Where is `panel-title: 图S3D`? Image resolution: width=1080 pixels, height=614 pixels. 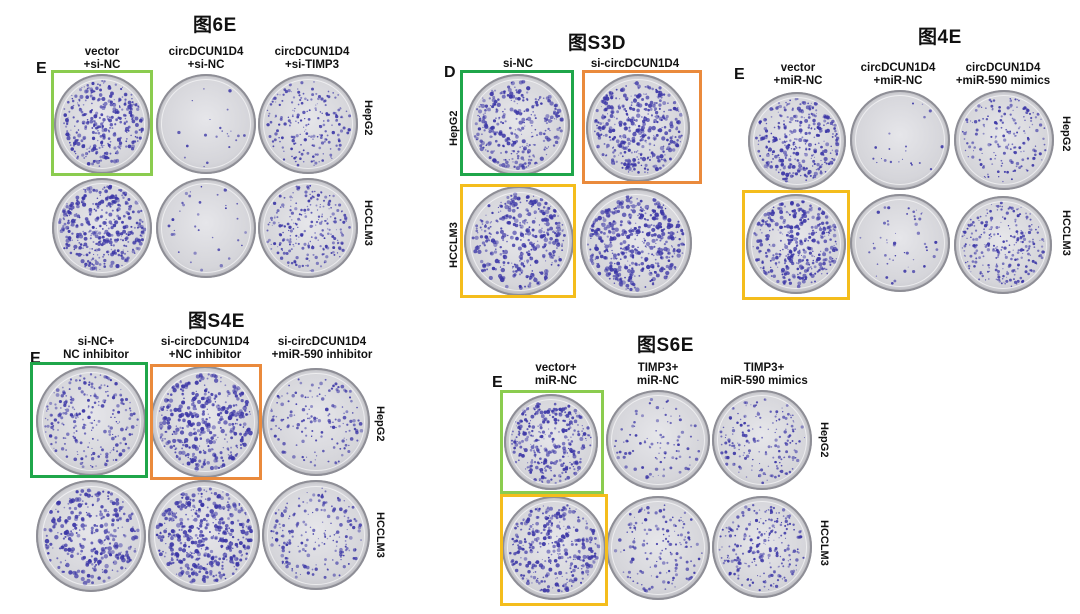 panel-title: 图S3D is located at coordinates (597, 43).